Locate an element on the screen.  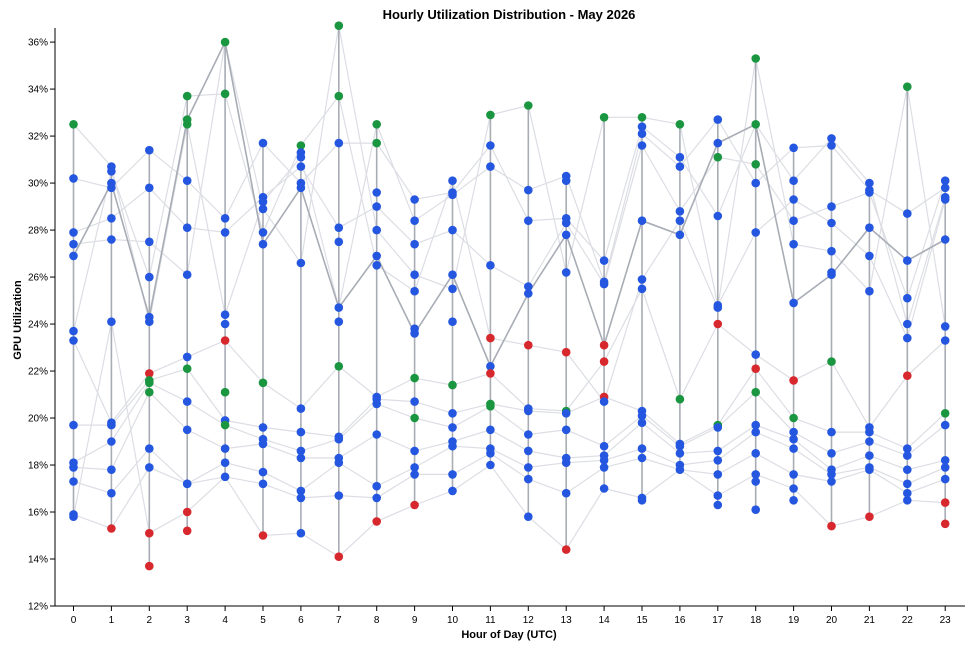
x-tick-label: 19 is located at coordinates (794, 620).